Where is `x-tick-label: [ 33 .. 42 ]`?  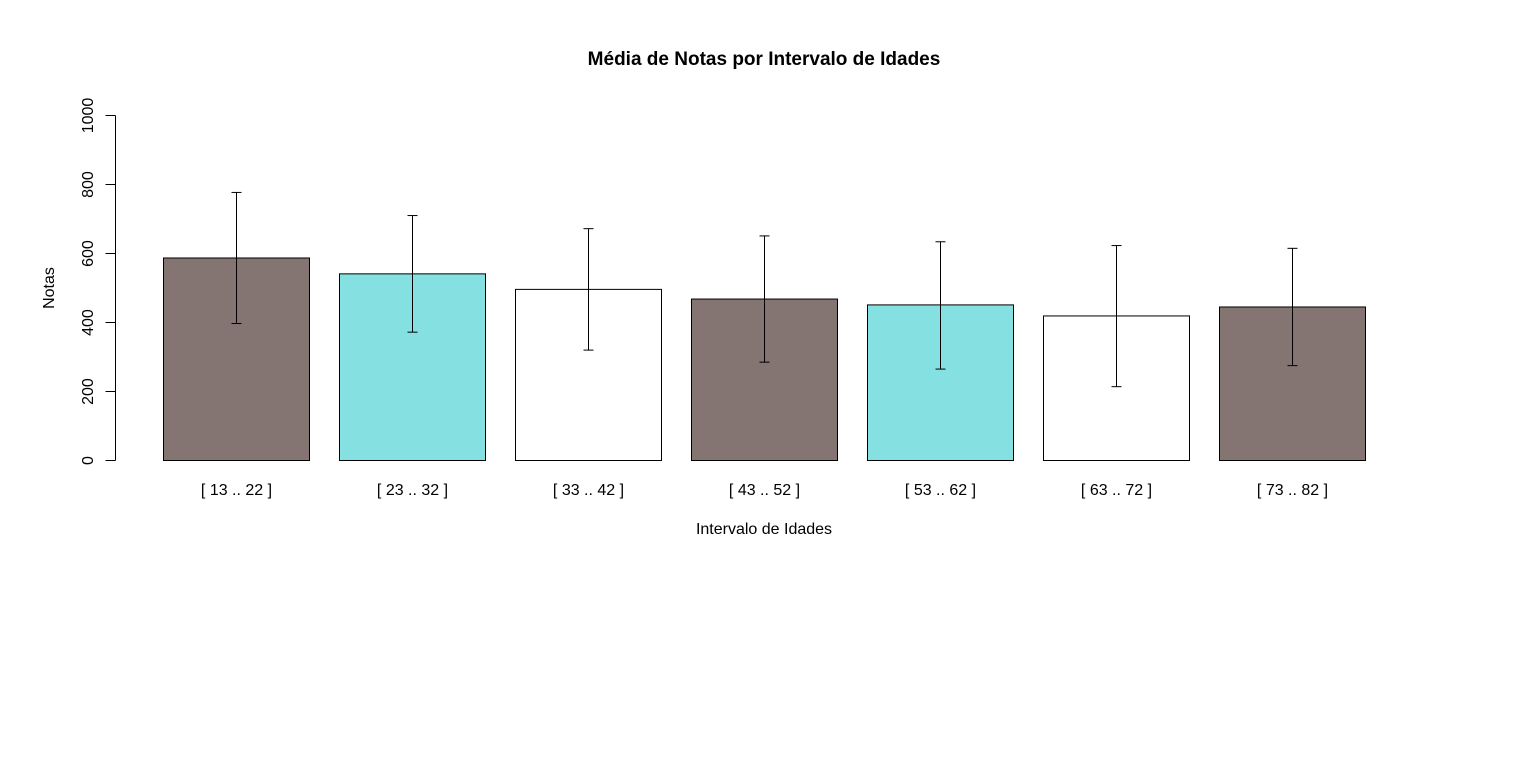
x-tick-label: [ 33 .. 42 ] is located at coordinates (588, 490).